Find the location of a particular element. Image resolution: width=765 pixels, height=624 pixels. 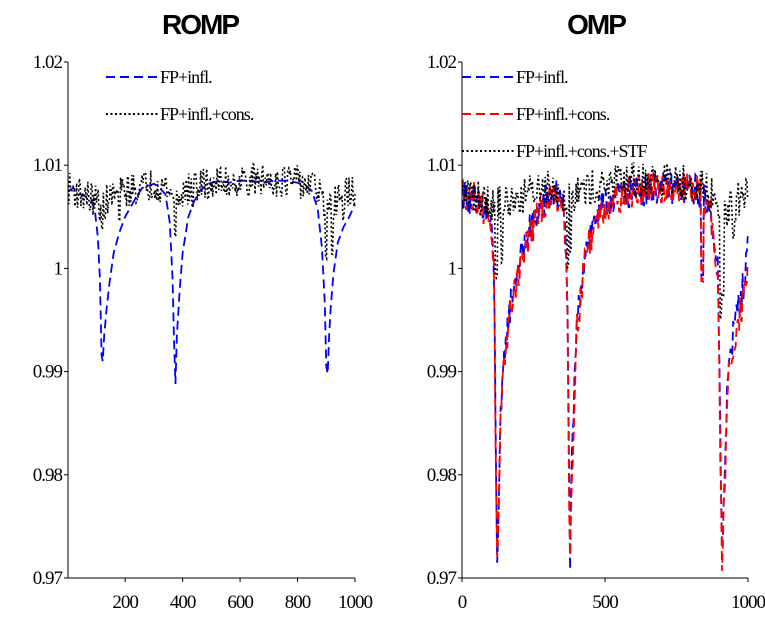

x-tick-label: 200 is located at coordinates (125, 602).